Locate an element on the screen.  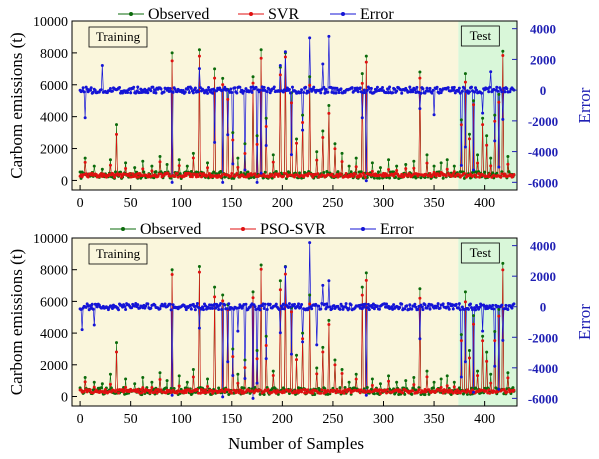
error-tick-label: 4000 is located at coordinates (543, 29).